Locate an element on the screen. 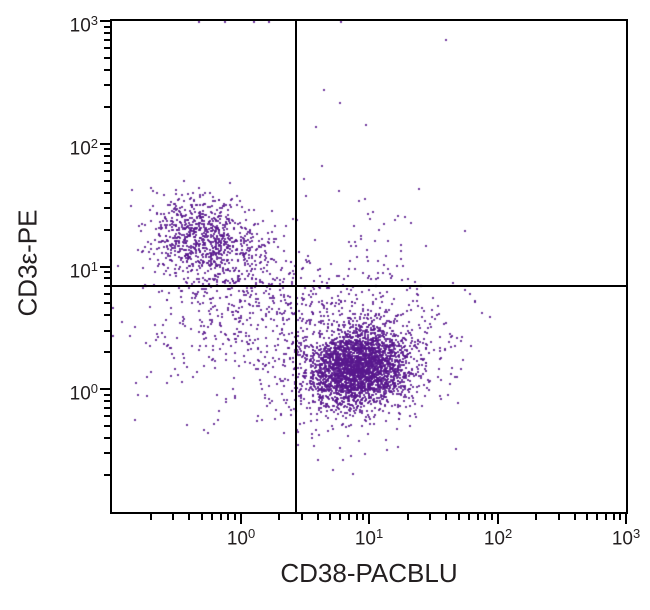 Image resolution: width=650 pixels, height=610 pixels. x-tick-label-10e1: 10¹ is located at coordinates (369, 538).